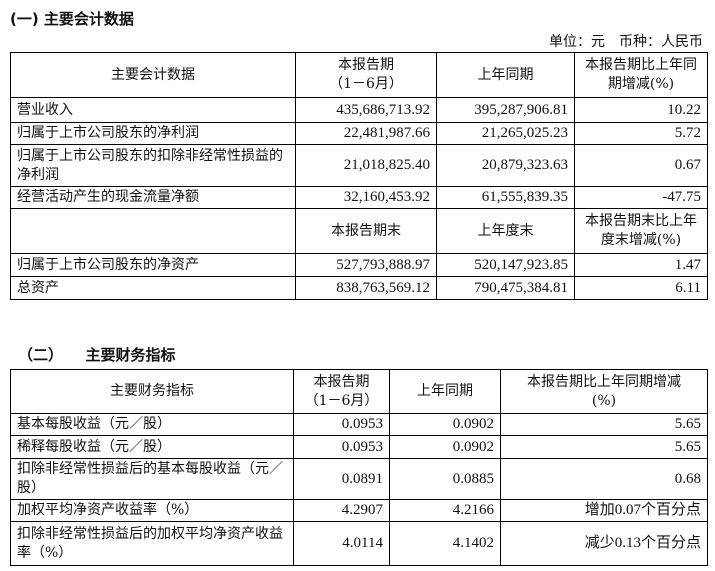 This screenshot has height=571, width=715. Describe the element at coordinates (153, 75) in the screenshot. I see `column-header: 主要会计数据` at that location.